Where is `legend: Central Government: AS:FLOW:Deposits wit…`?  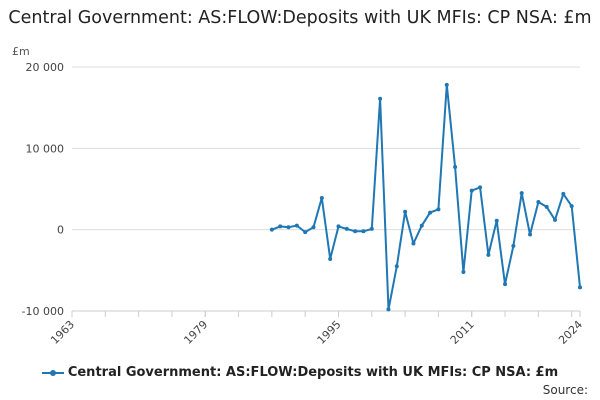 legend: Central Government: AS:FLOW:Deposits wit… is located at coordinates (300, 372).